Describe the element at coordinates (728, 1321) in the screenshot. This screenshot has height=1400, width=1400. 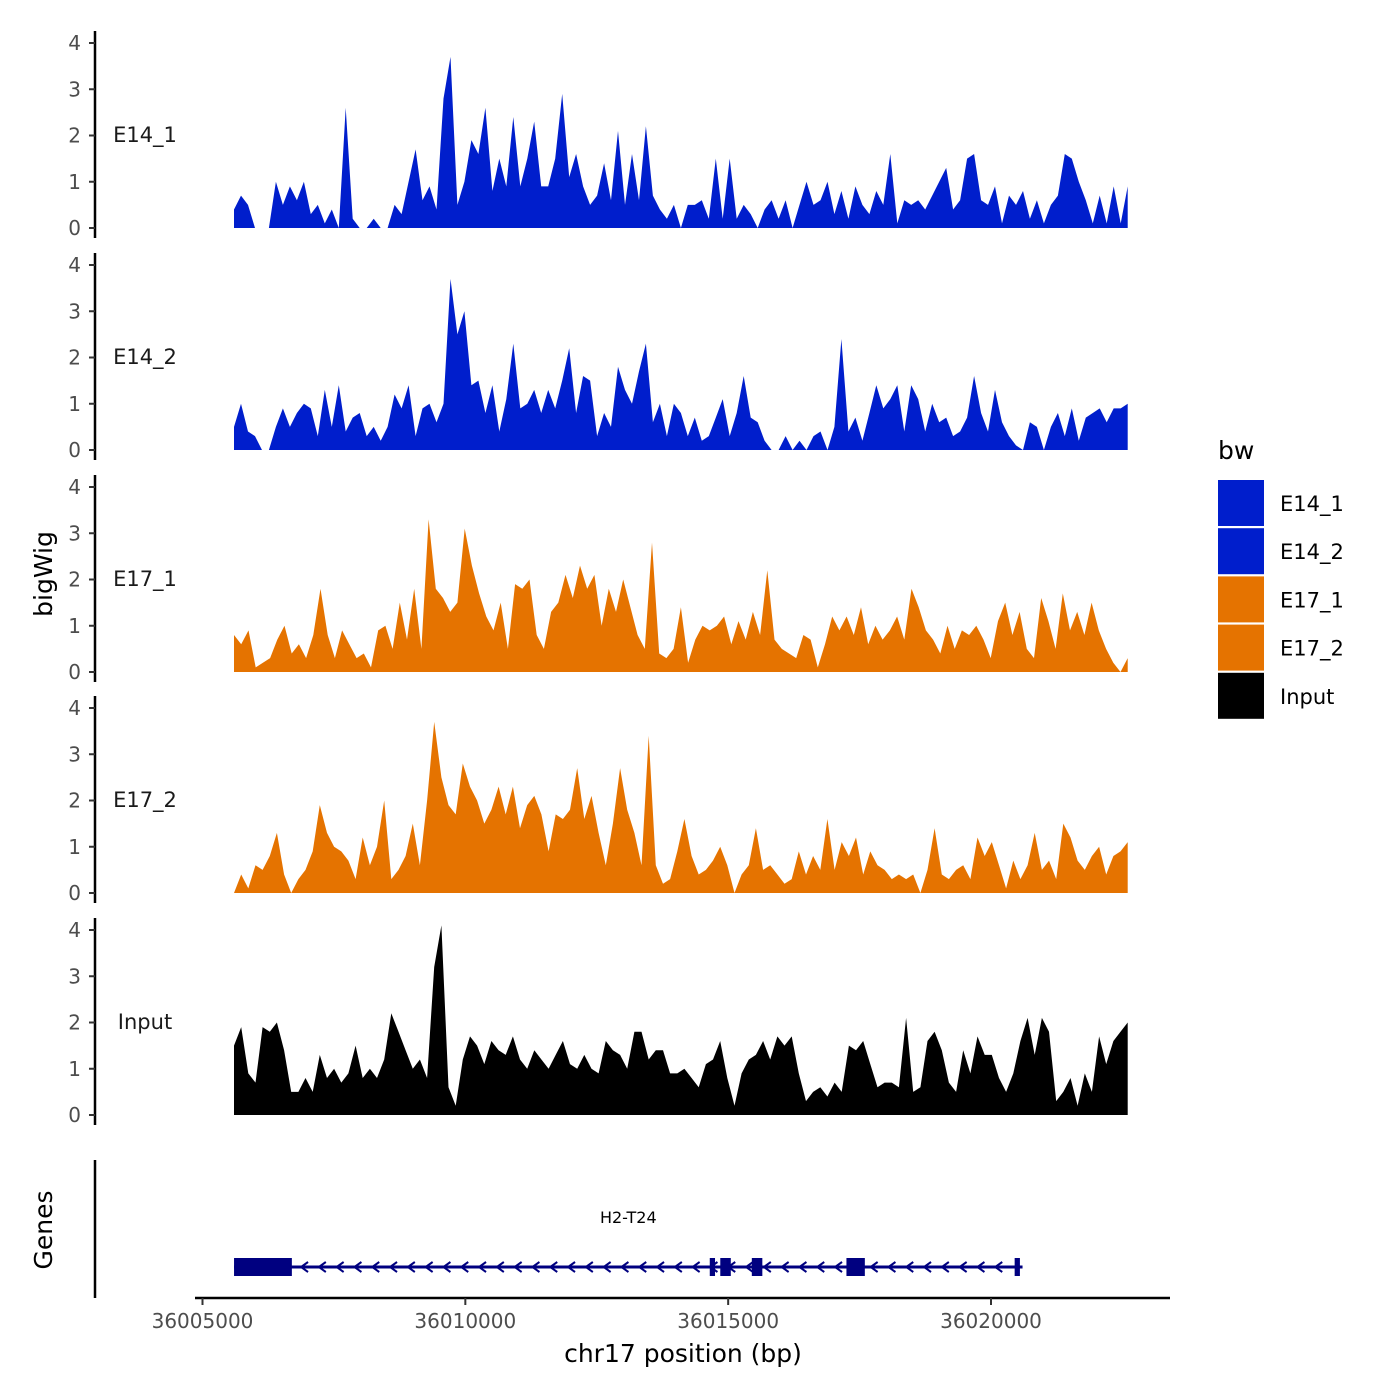
I see `x-tick-label: 36015000` at that location.